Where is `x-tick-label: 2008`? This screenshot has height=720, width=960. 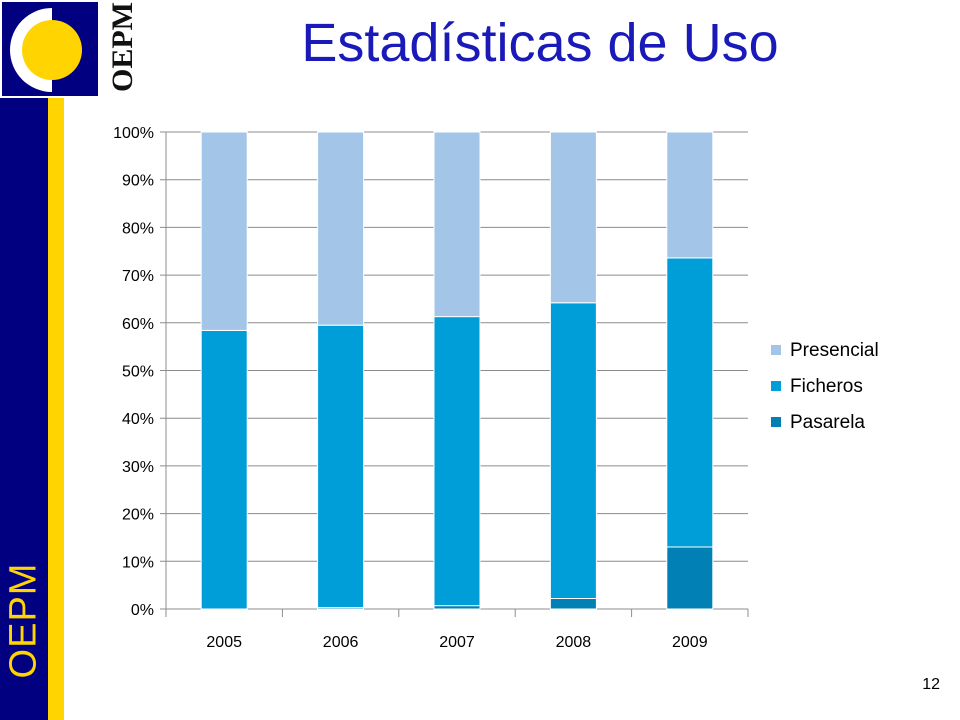
x-tick-label: 2008 is located at coordinates (574, 642).